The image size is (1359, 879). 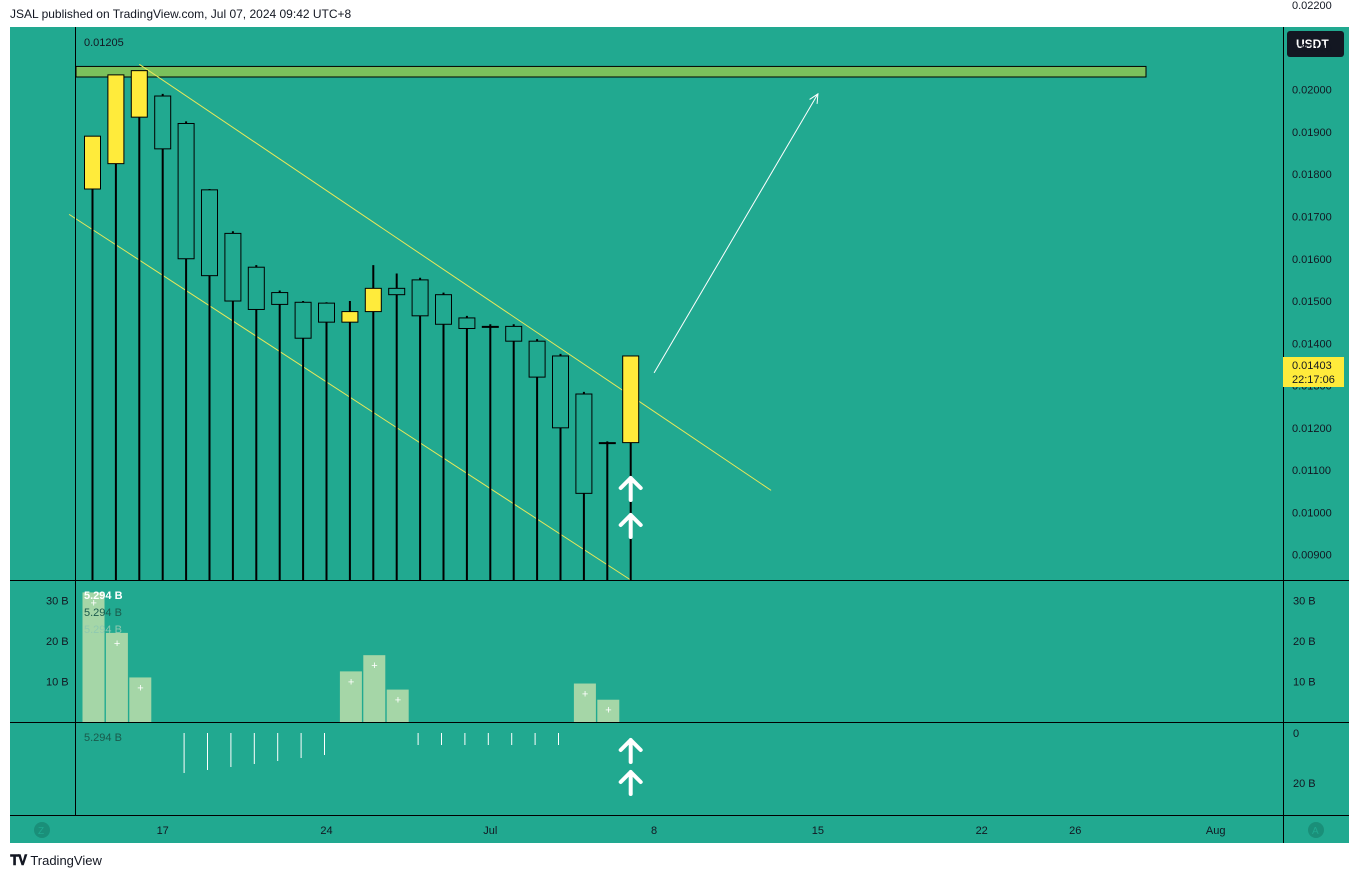 I want to click on auto-scale-icon: A, so click(x=1315, y=831).